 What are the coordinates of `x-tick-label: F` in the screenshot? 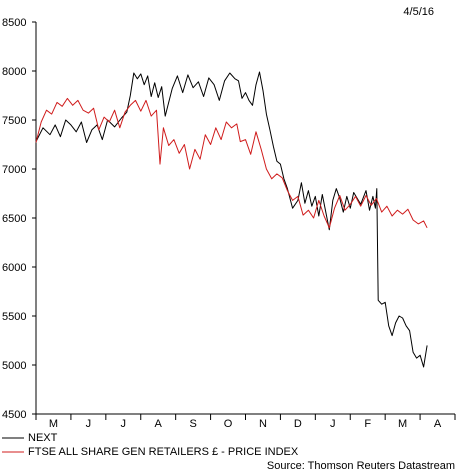 It's located at (367, 424).